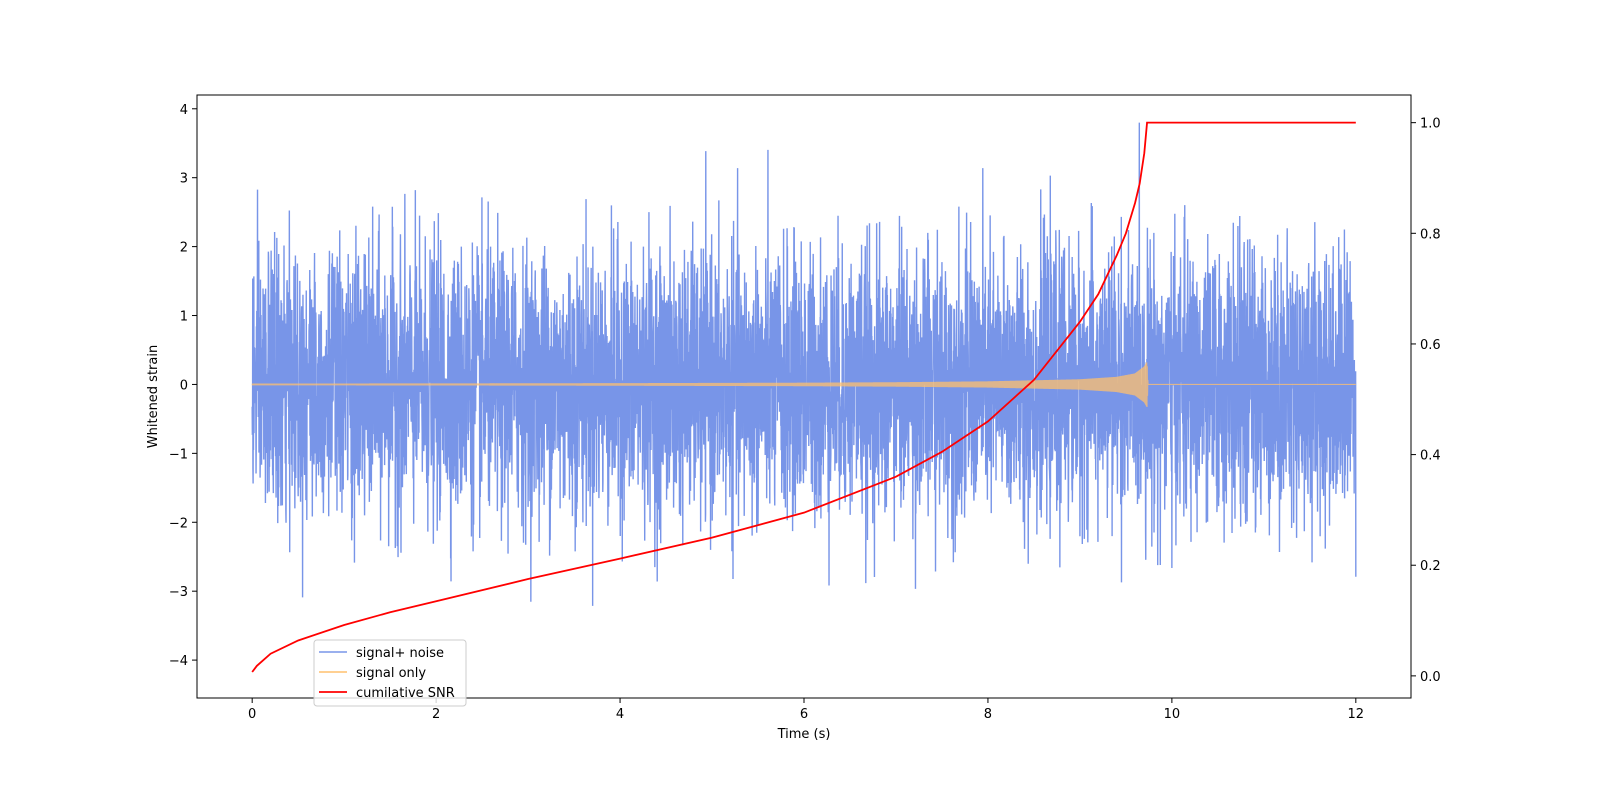 This screenshot has width=1600, height=800. I want to click on y2-tick-label: 0.0, so click(1430, 677).